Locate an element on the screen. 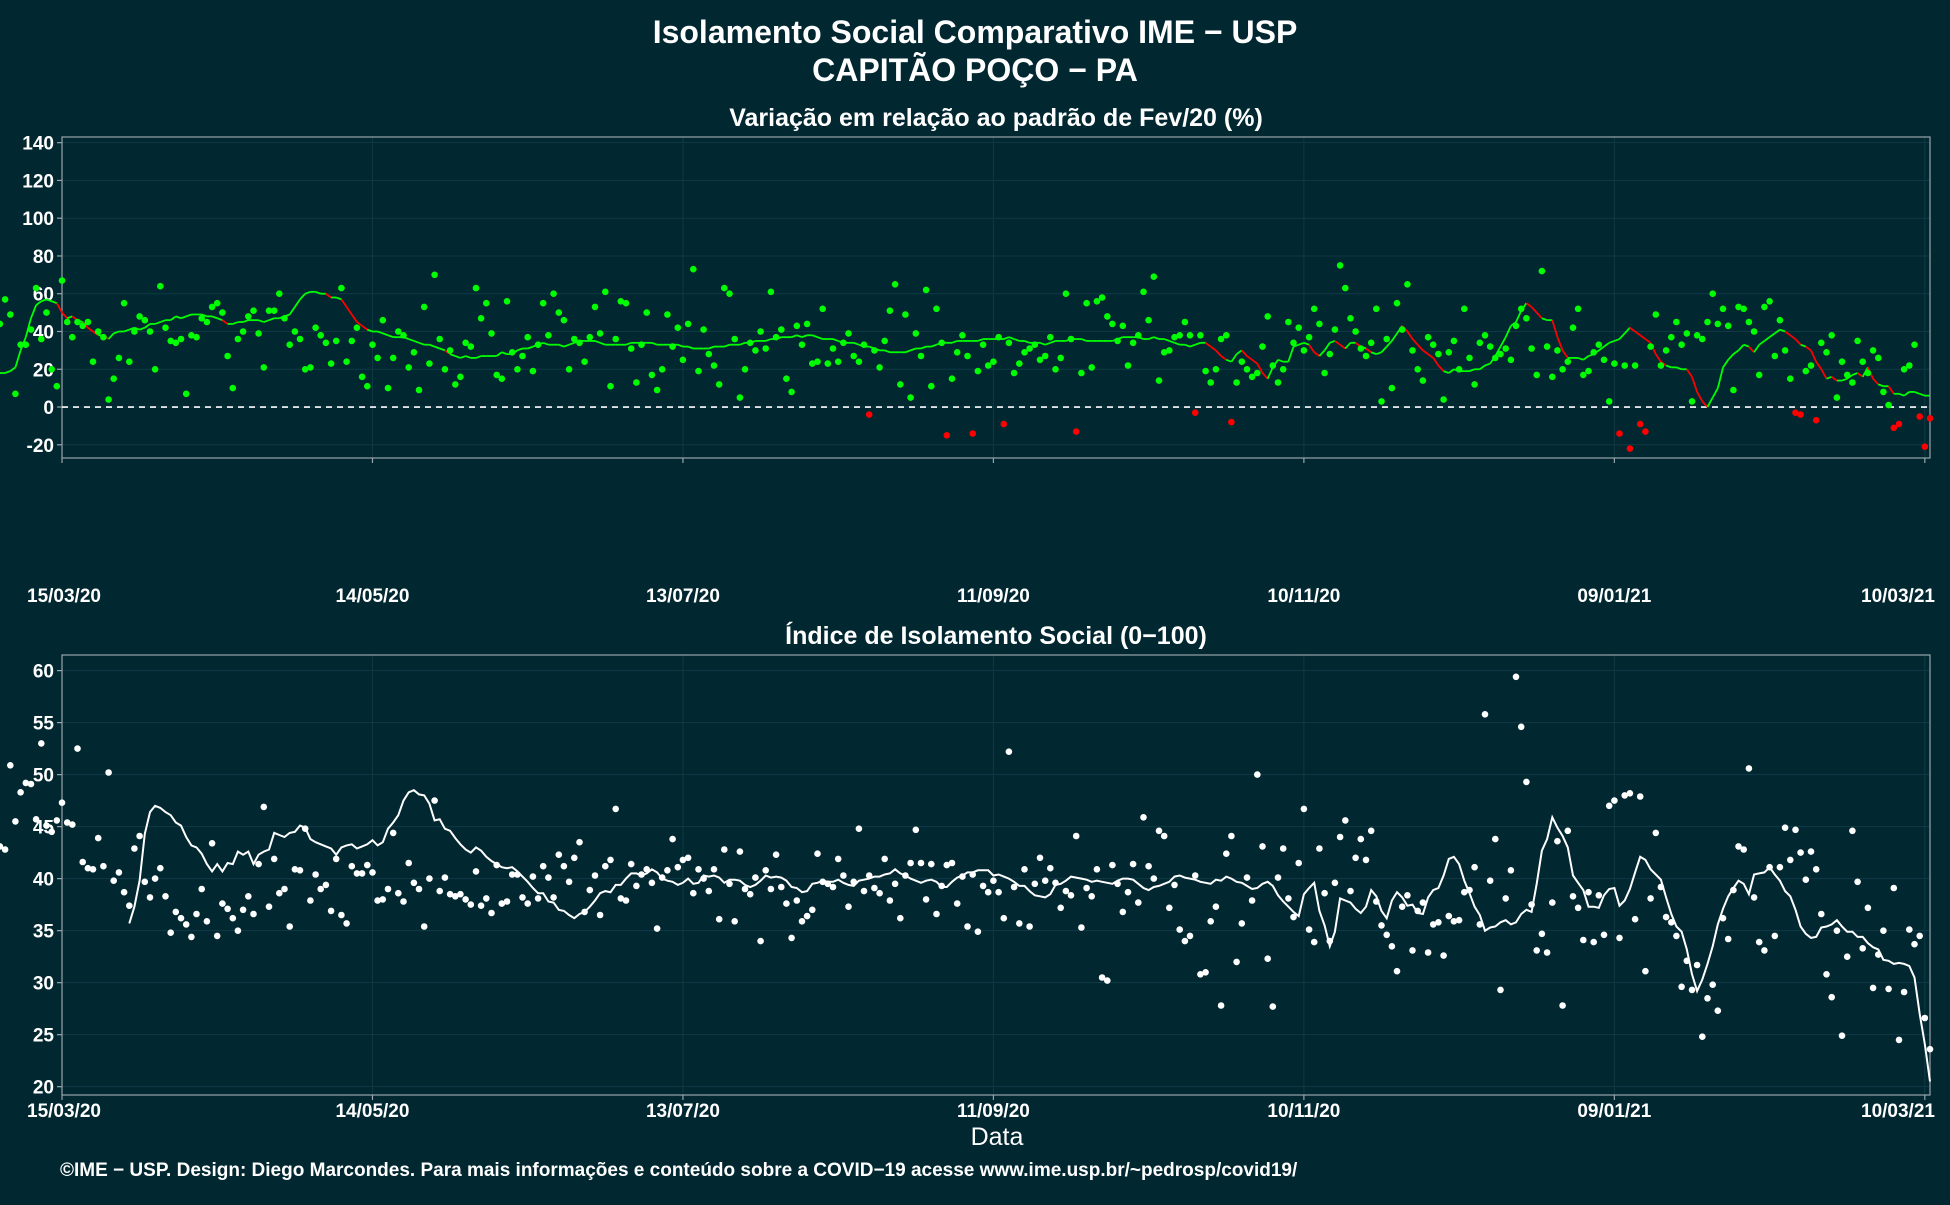  x-tick-label: 10/03/21 is located at coordinates (1898, 596).